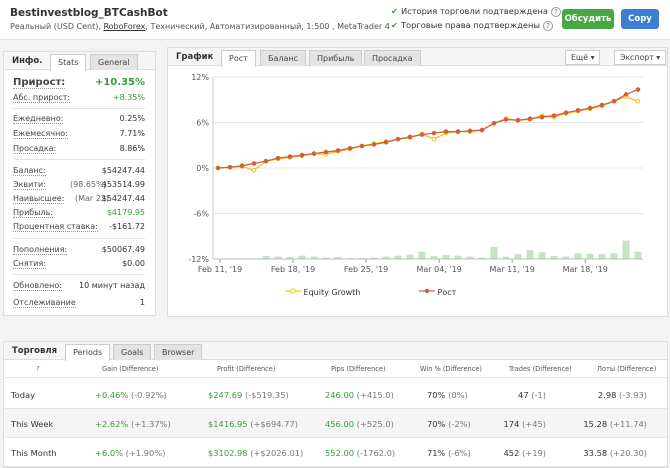 The height and width of the screenshot is (468, 670). What do you see at coordinates (459, 453) in the screenshot?
I see `win-cell-diff: (-6%)` at bounding box center [459, 453].